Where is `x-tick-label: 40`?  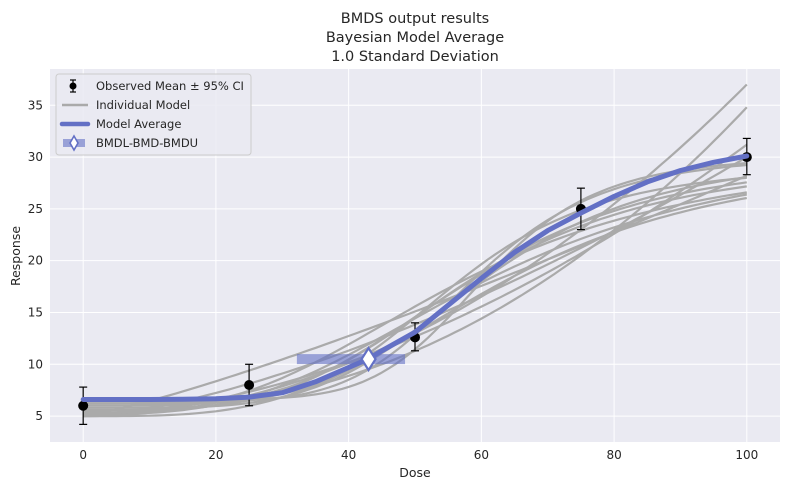
x-tick-label: 40 is located at coordinates (348, 455).